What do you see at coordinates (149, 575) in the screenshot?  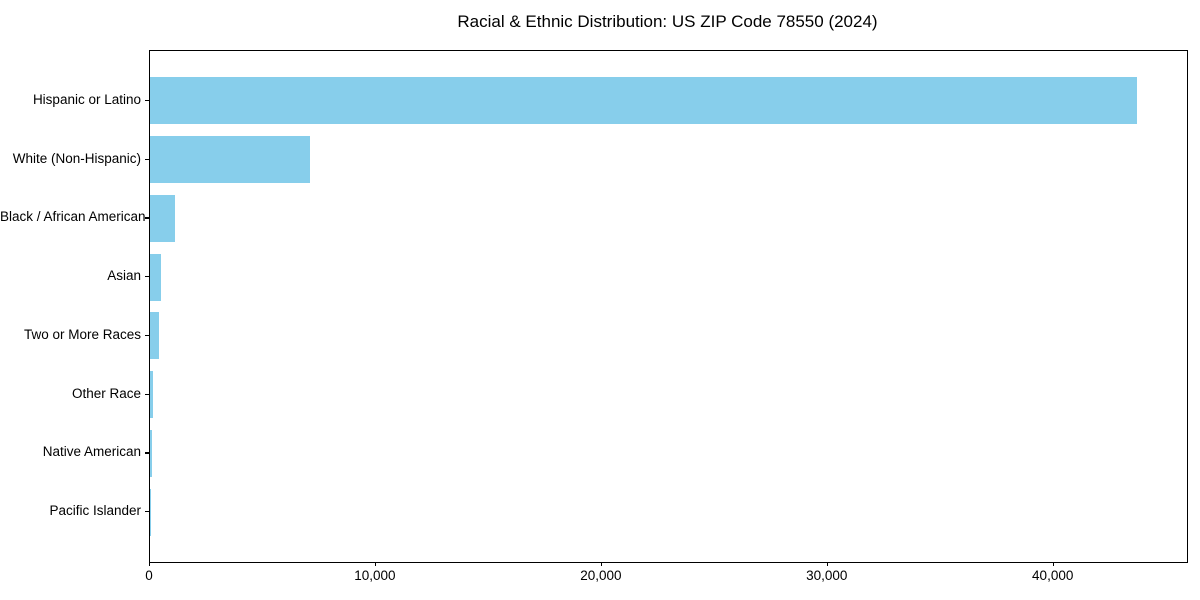 I see `x-axis-label: 0` at bounding box center [149, 575].